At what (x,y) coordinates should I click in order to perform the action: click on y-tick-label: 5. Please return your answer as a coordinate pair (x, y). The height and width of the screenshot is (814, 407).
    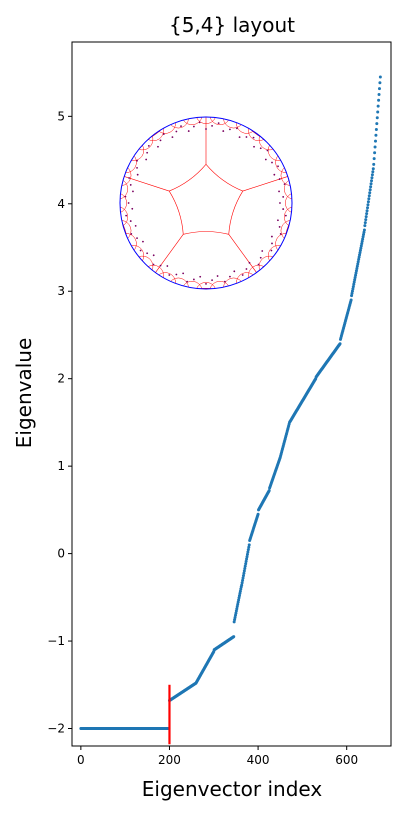
    Looking at the image, I should click on (61, 116).